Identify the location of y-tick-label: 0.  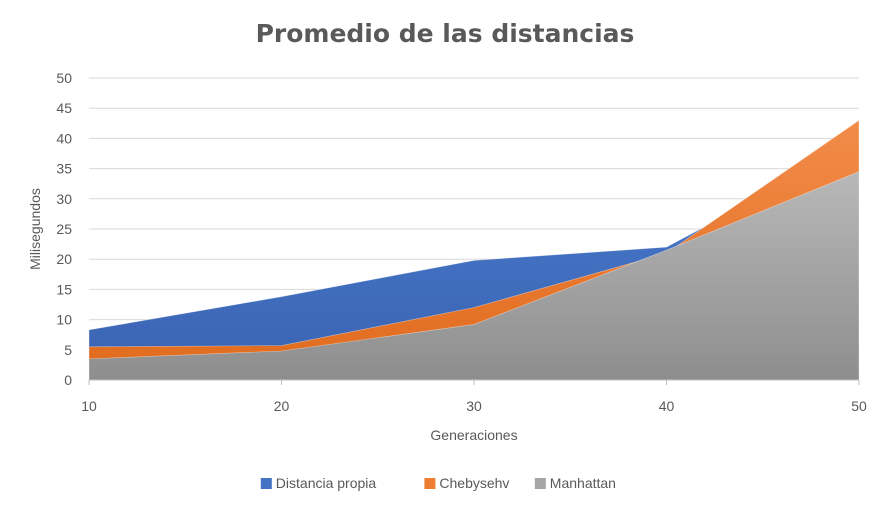
(68, 380).